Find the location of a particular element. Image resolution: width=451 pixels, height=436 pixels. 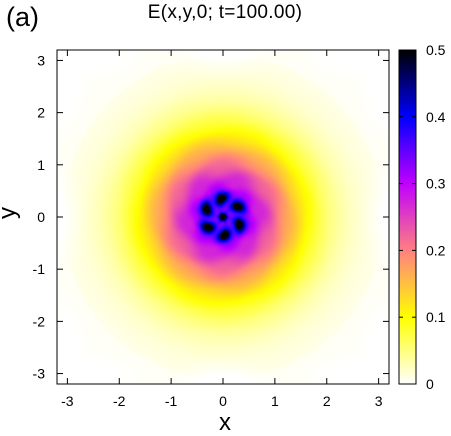

x-tick-label: -3 is located at coordinates (67, 401).